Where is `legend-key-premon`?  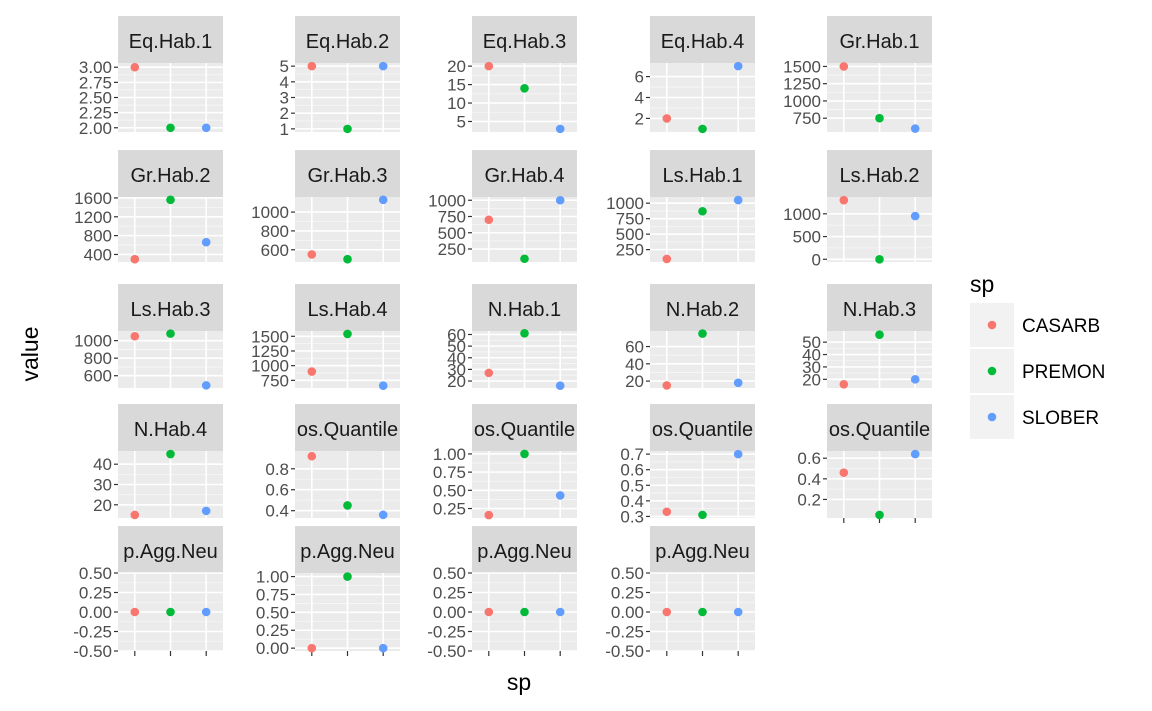
legend-key-premon is located at coordinates (992, 371).